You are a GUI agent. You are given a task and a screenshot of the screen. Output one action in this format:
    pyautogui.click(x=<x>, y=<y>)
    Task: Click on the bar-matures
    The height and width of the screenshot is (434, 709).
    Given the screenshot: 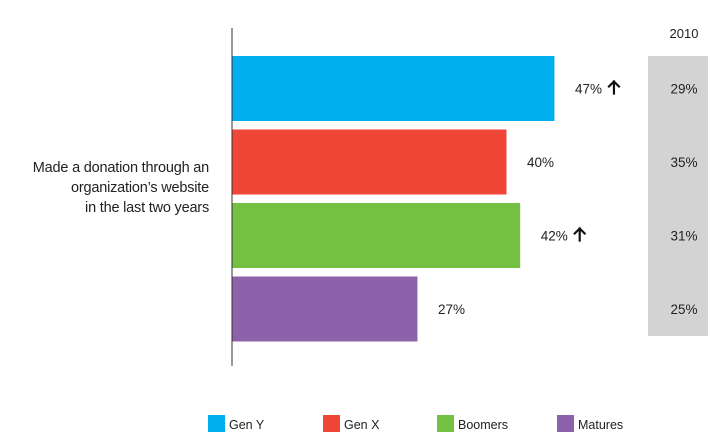 What is the action you would take?
    pyautogui.click(x=325, y=309)
    